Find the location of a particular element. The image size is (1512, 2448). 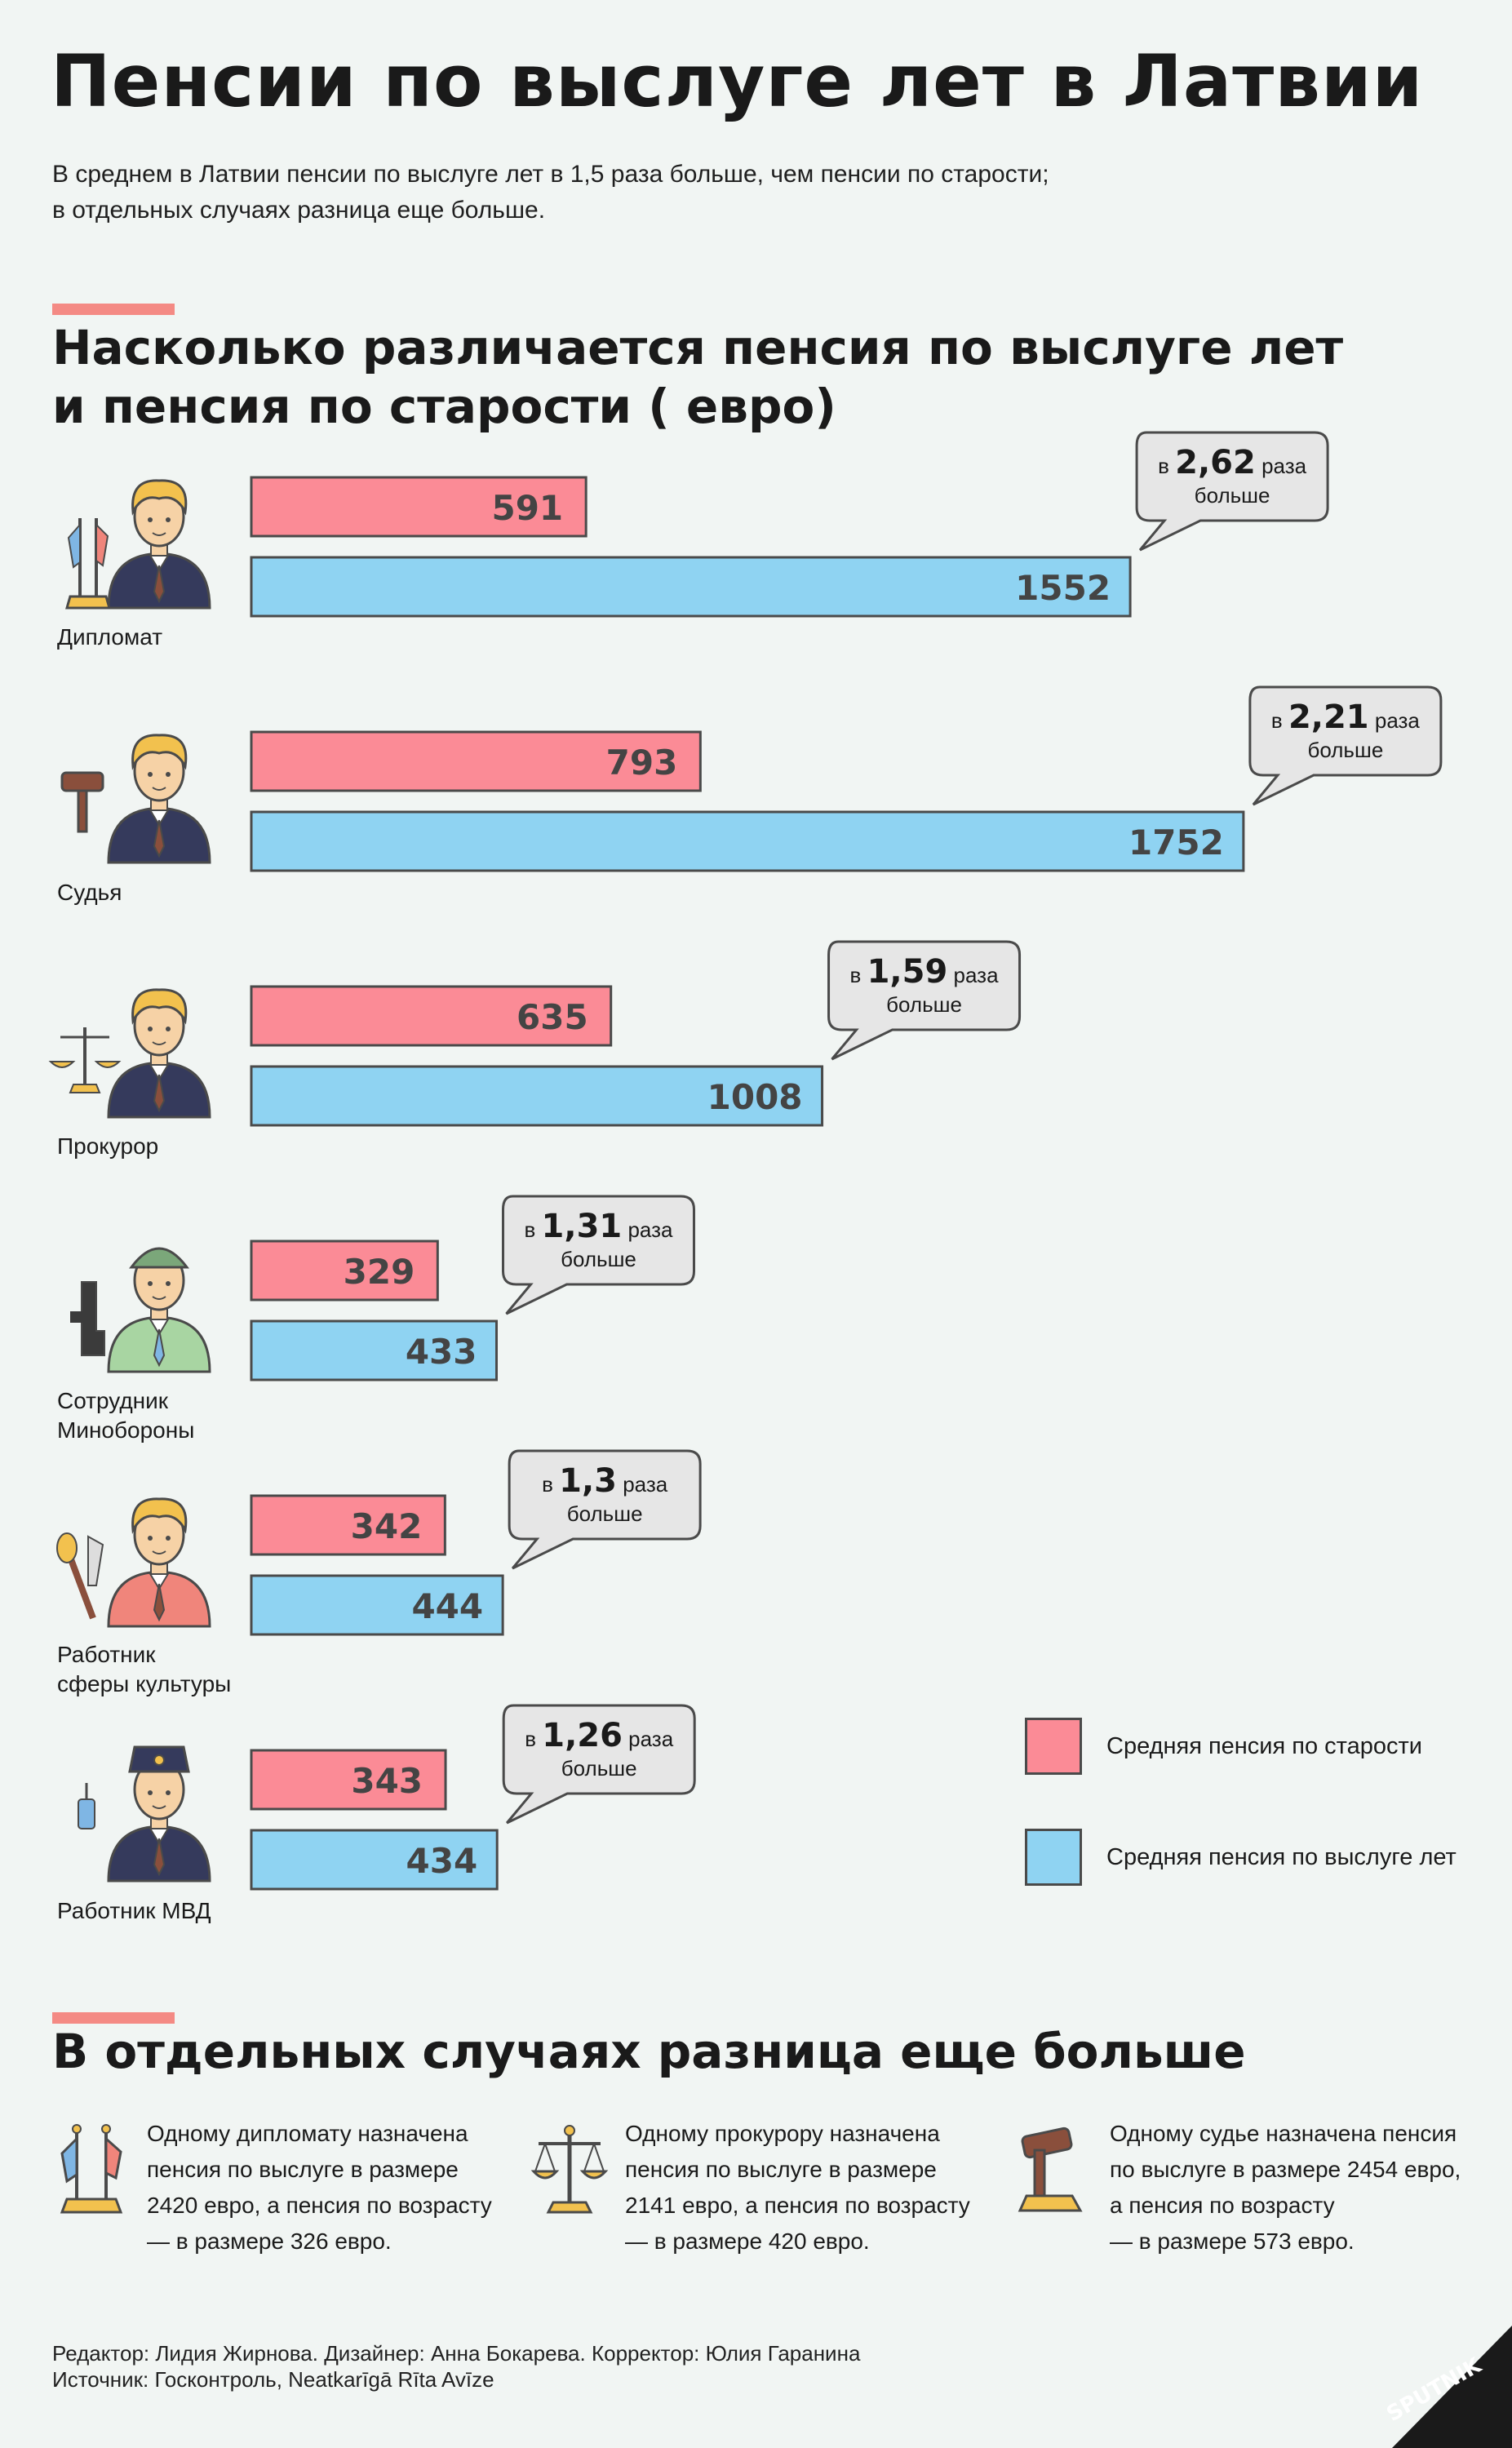

bar-value-label: 793 is located at coordinates (642, 763).